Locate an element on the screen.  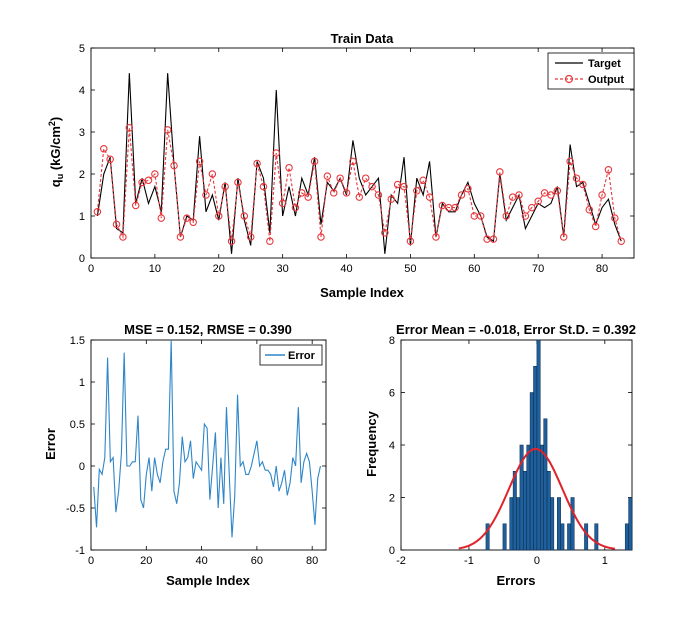
hist-xtick-label: 1 is located at coordinates (605, 561).